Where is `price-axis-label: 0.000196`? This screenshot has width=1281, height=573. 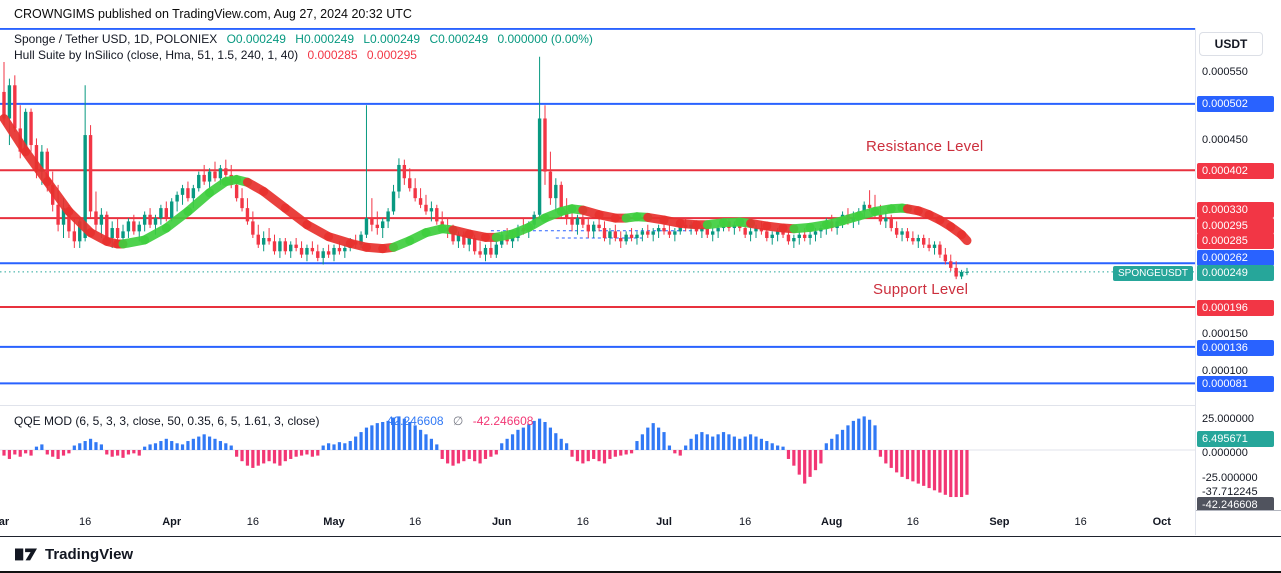 price-axis-label: 0.000196 is located at coordinates (1235, 308).